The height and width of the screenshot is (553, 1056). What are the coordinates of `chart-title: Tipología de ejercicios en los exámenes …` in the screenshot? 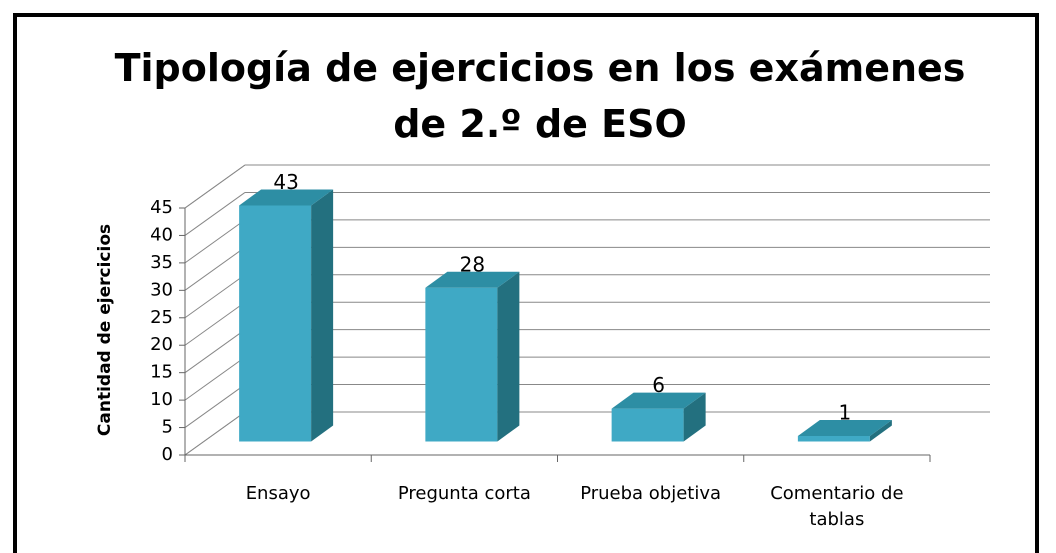 It's located at (540, 96).